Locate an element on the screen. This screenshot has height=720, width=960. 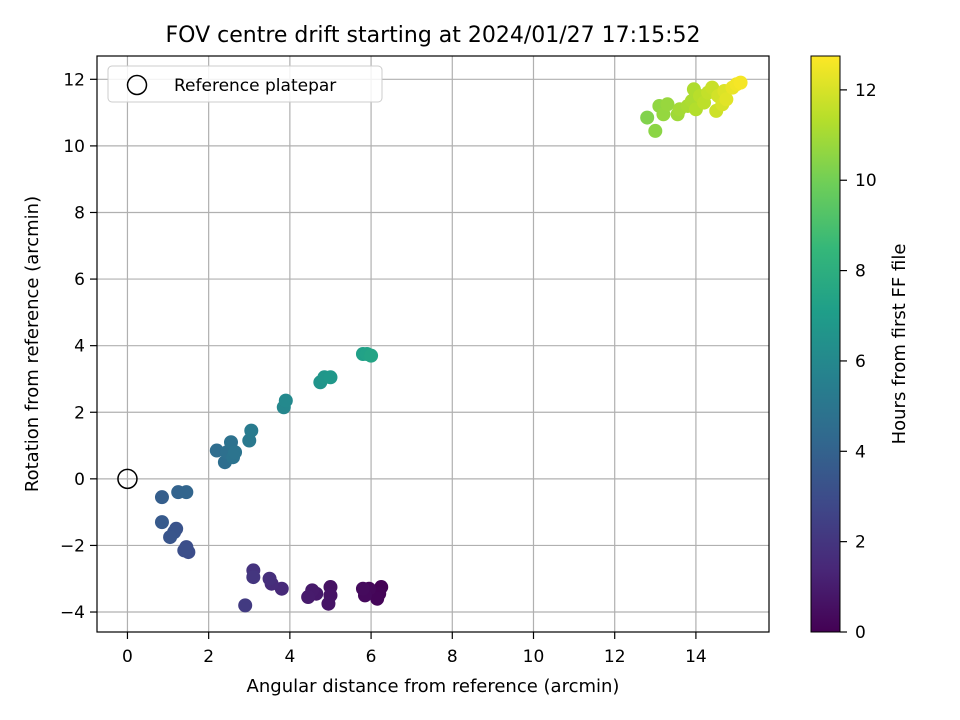
y-tick-label-8: 12 is located at coordinates (74, 80).